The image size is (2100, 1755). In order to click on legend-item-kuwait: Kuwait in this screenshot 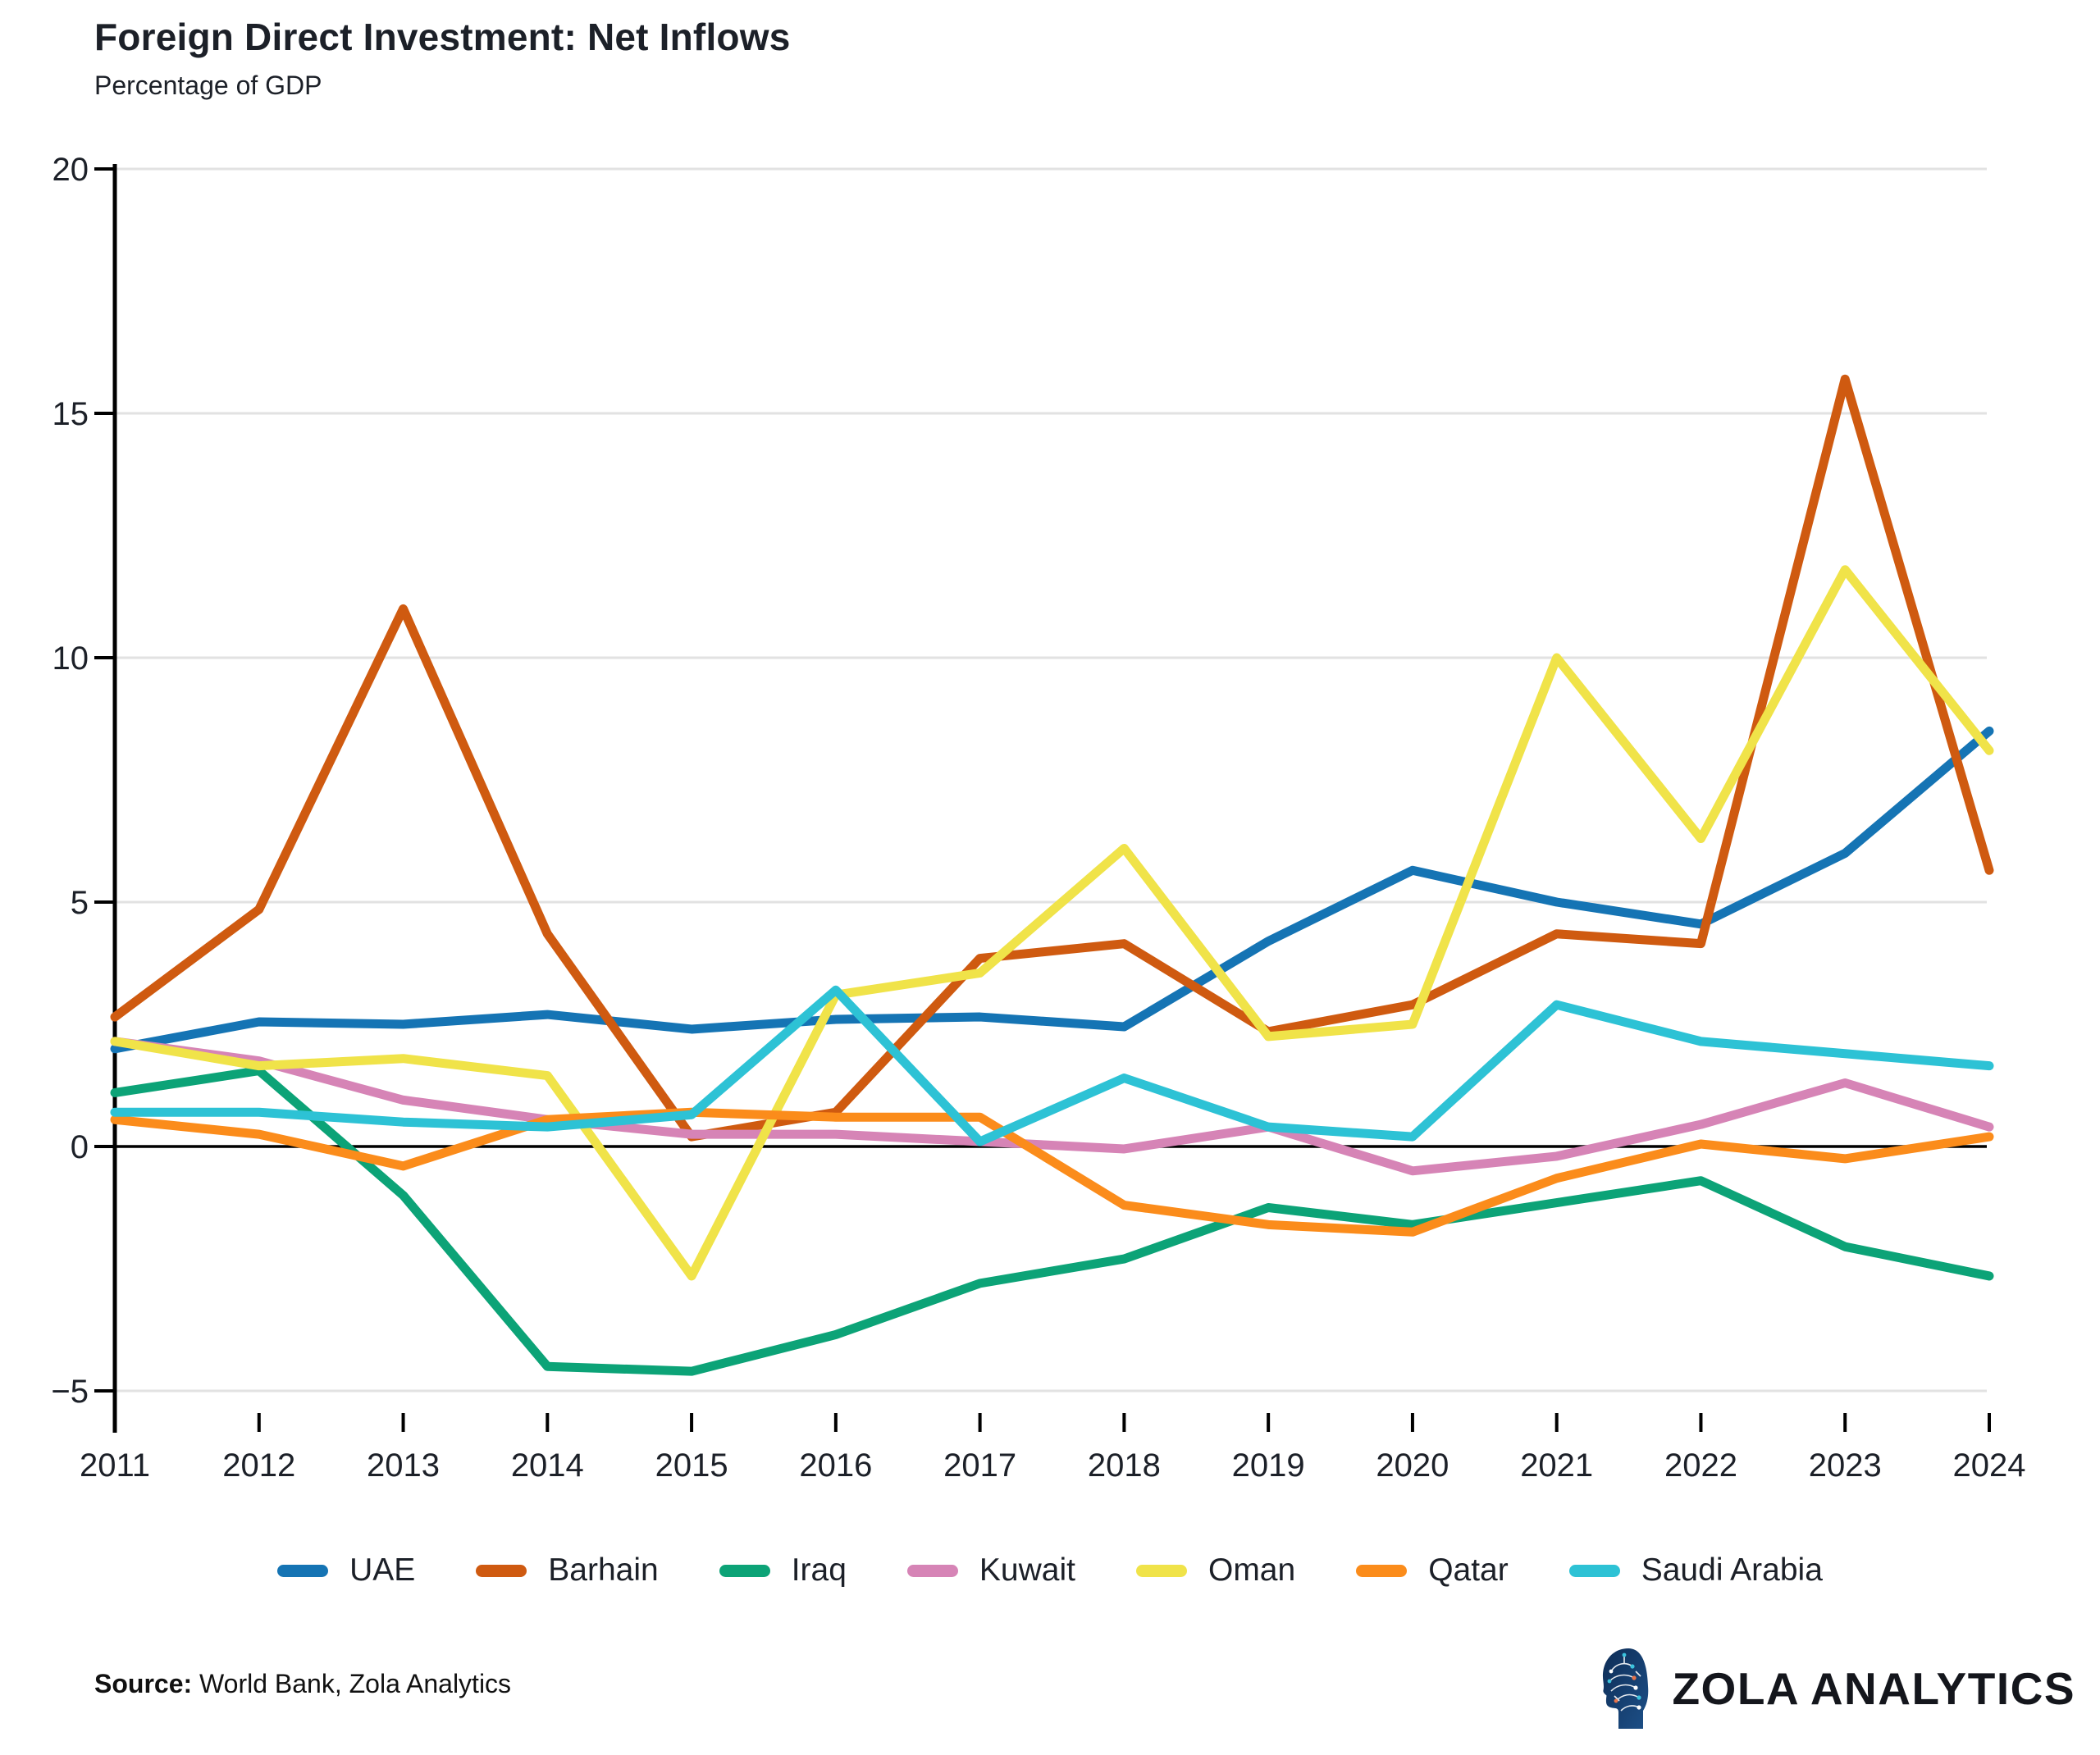, I will do `click(990, 1570)`.